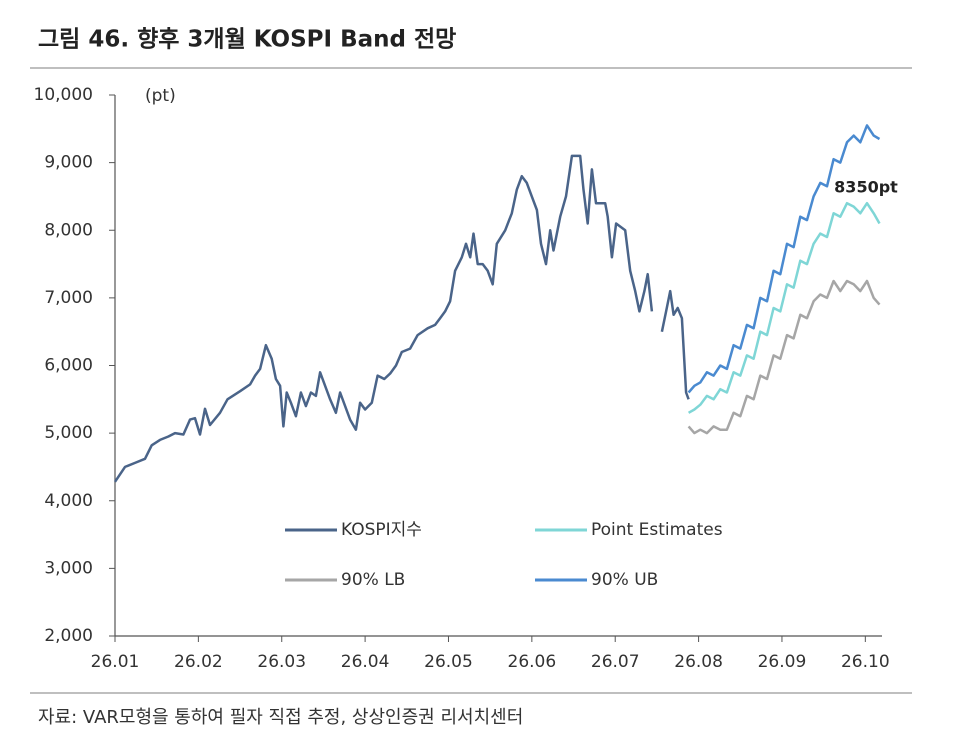 The height and width of the screenshot is (742, 960). I want to click on y-tick-label: 7,000, so click(68, 298).